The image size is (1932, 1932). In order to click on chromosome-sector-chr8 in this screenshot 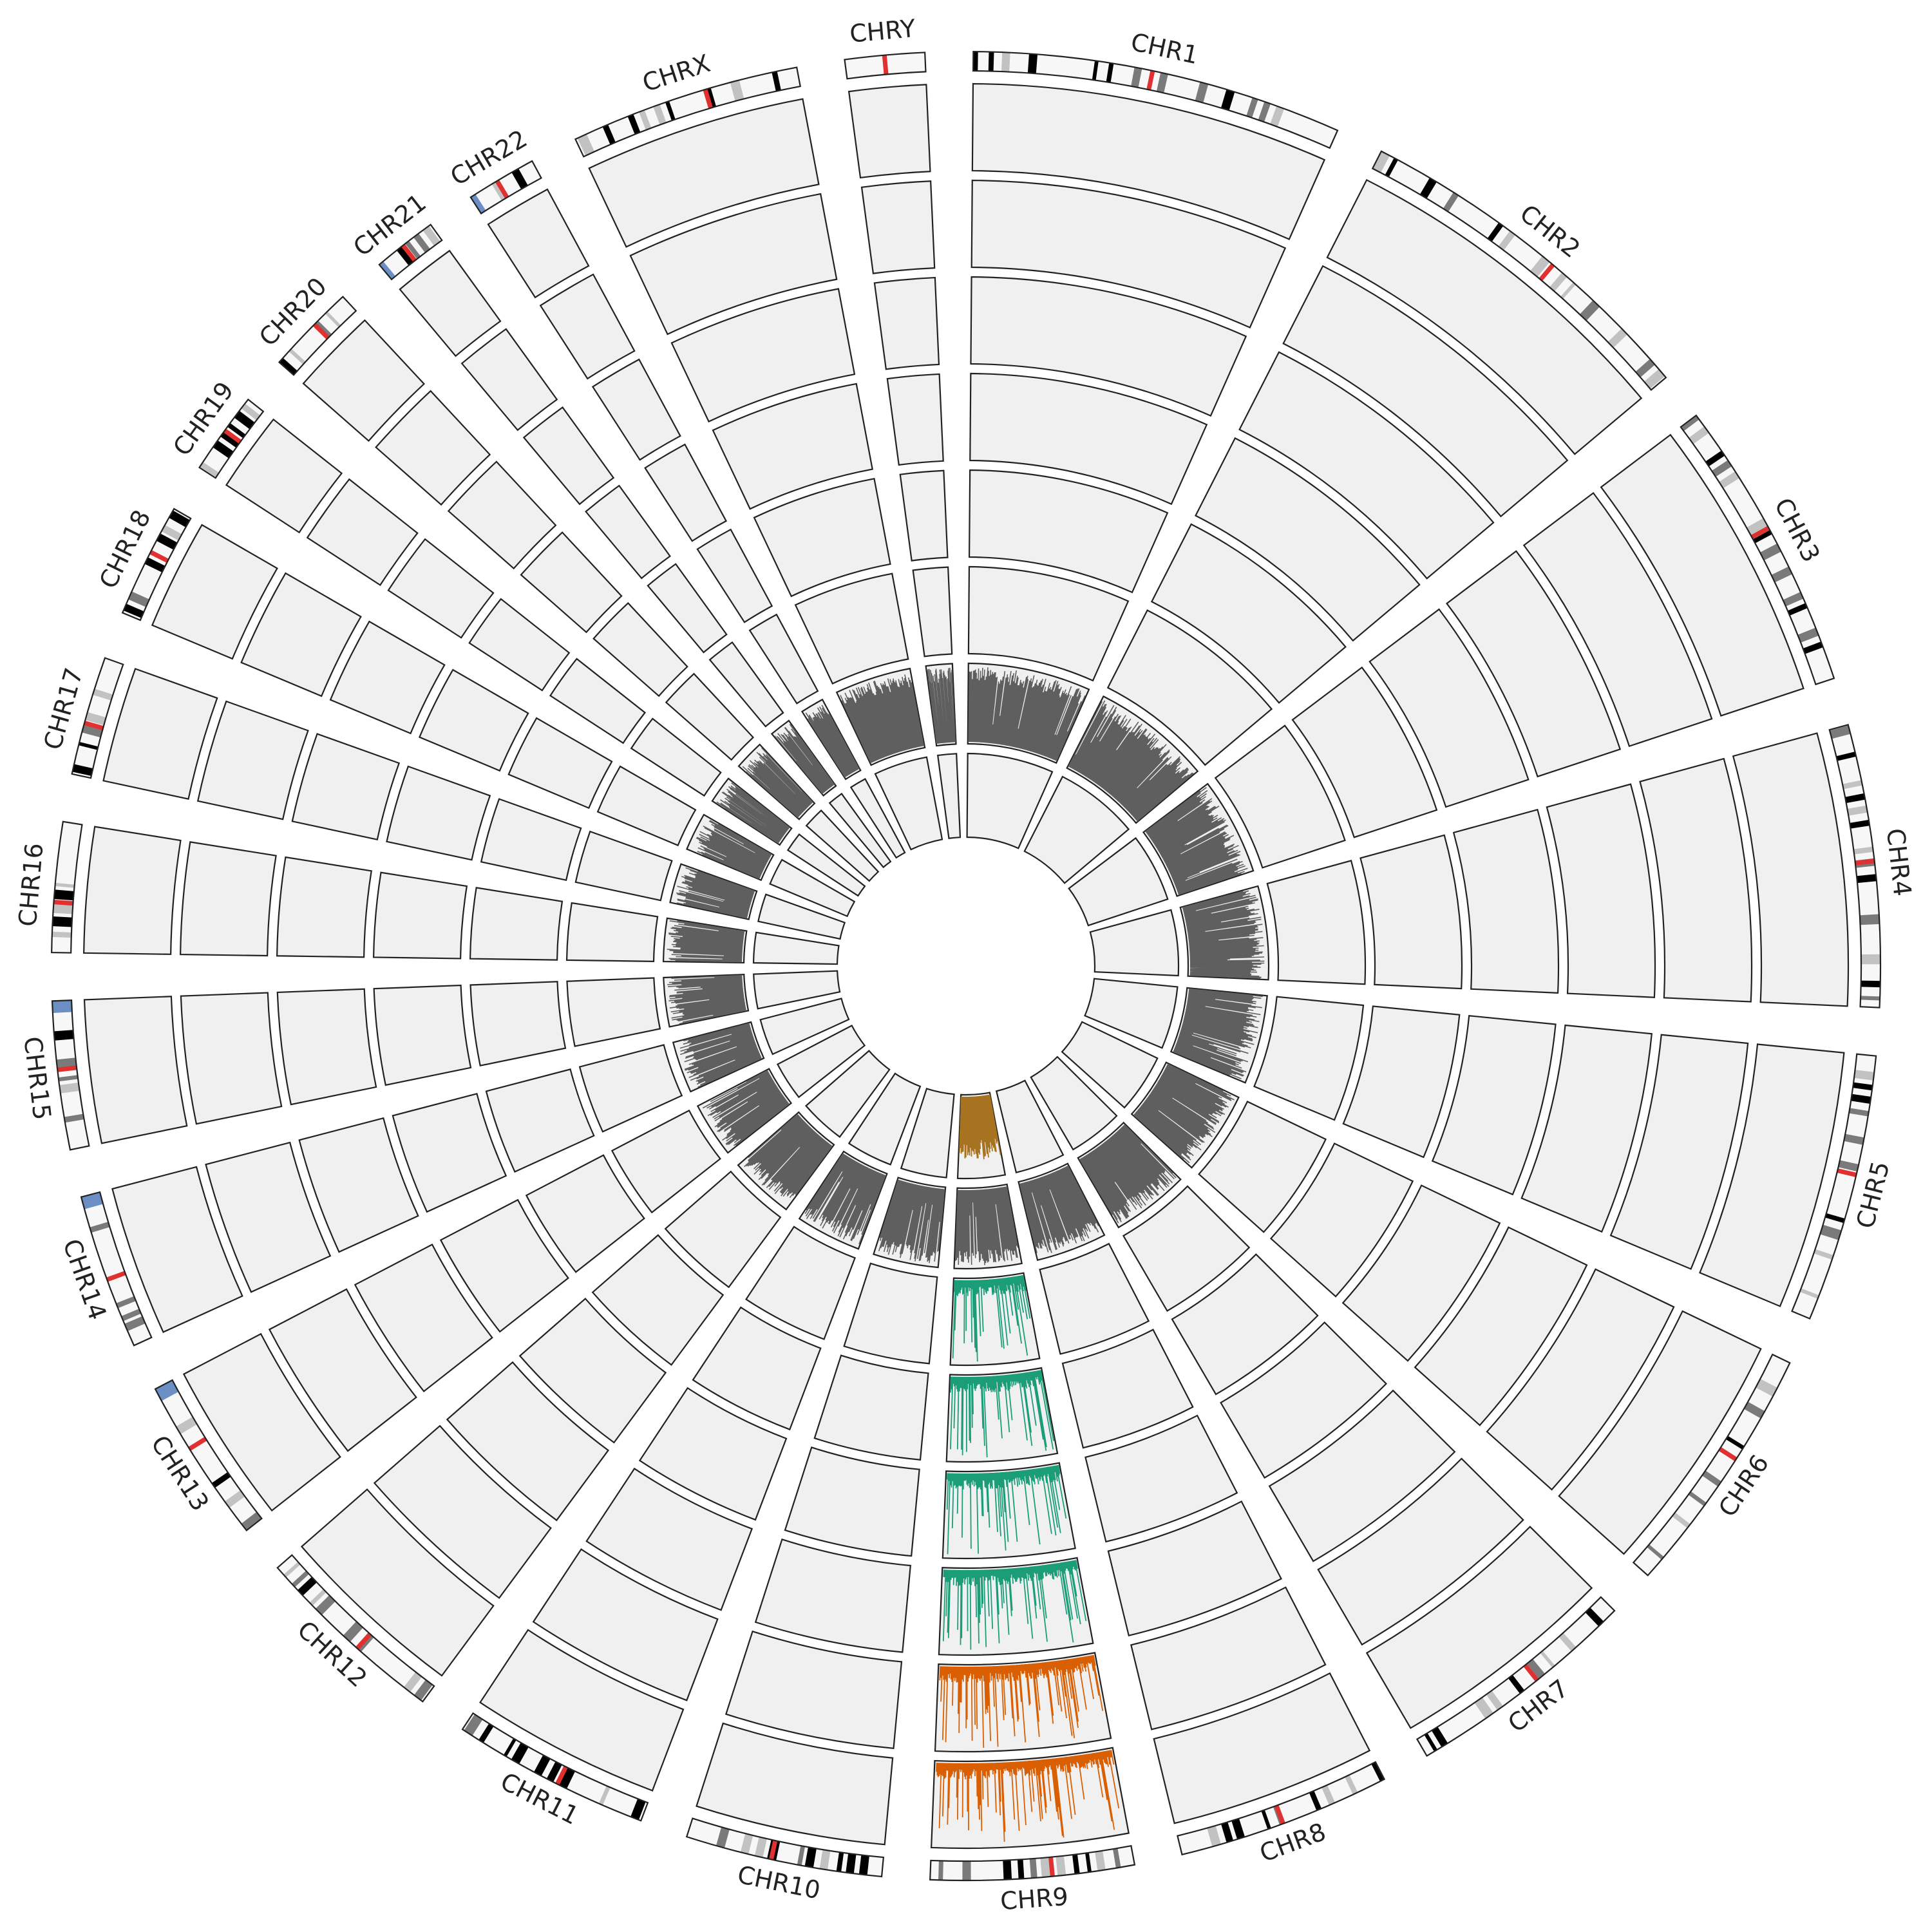, I will do `click(1183, 1451)`.